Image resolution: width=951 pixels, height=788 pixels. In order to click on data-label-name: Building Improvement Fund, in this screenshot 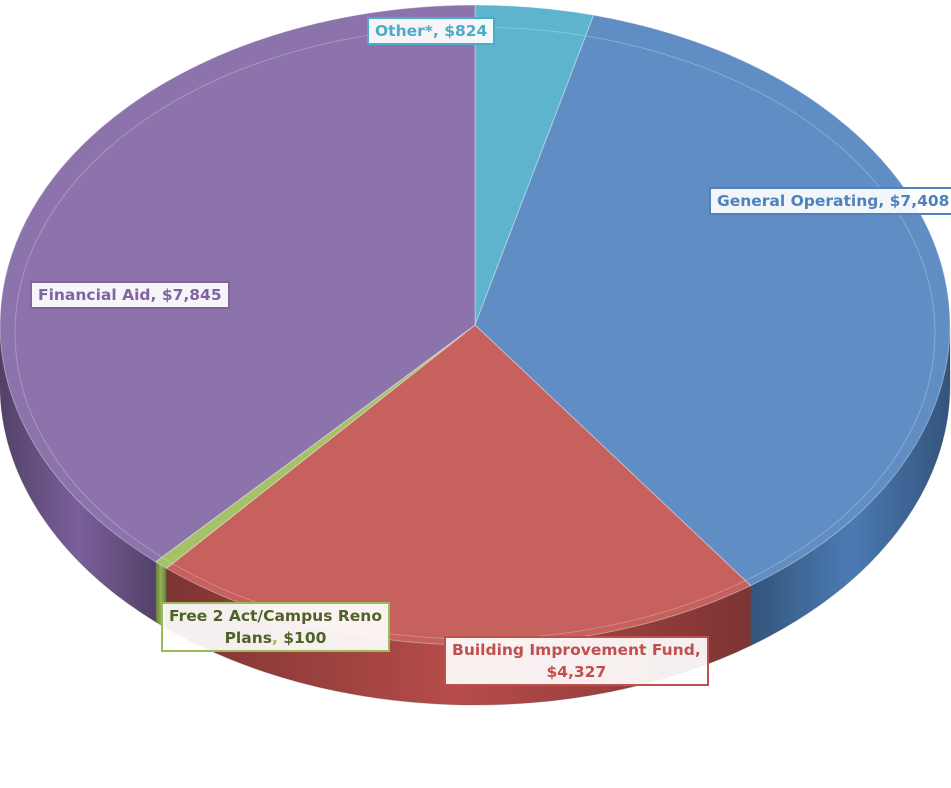, I will do `click(576, 650)`.